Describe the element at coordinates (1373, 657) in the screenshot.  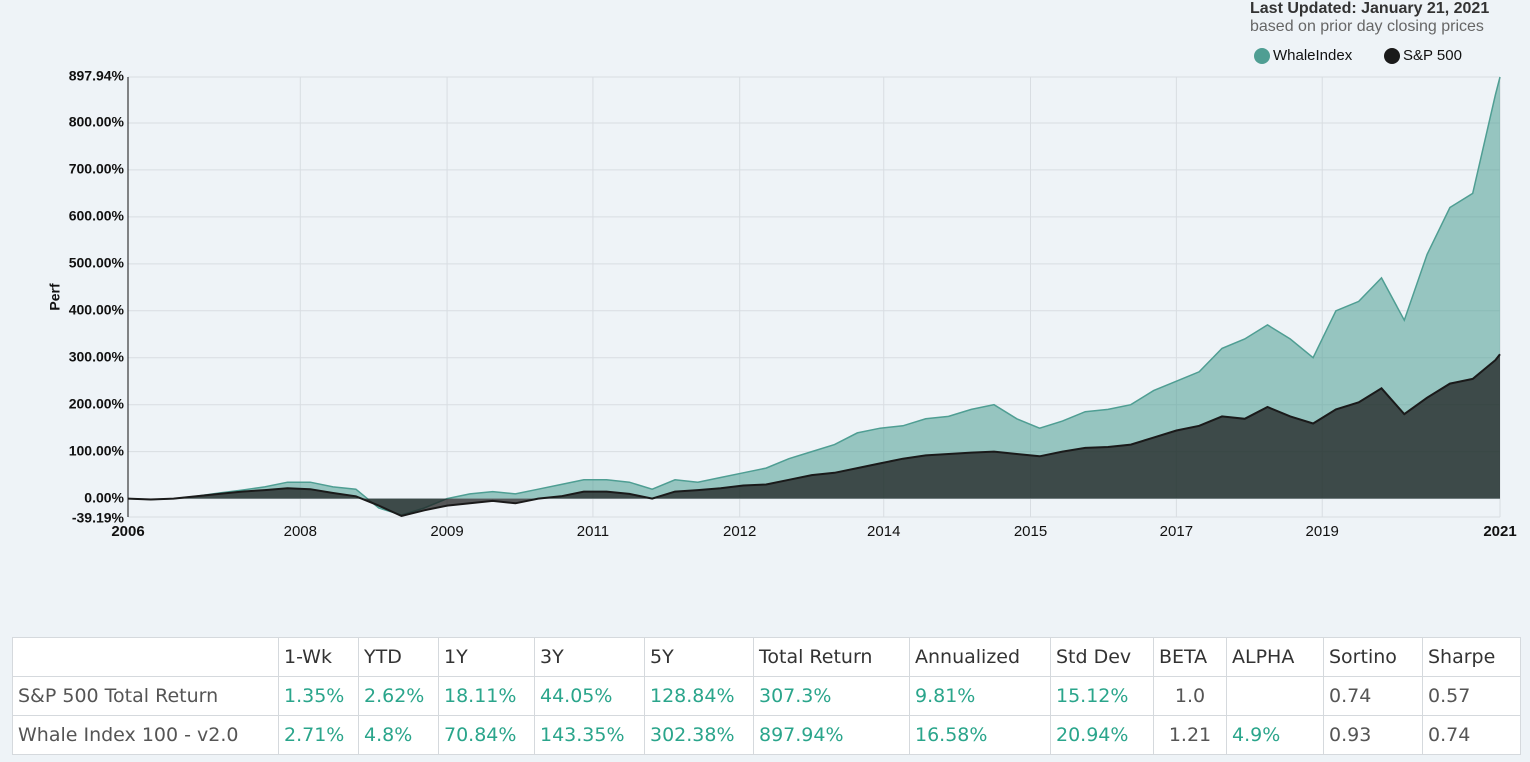
I see `column-header: Sortino` at that location.